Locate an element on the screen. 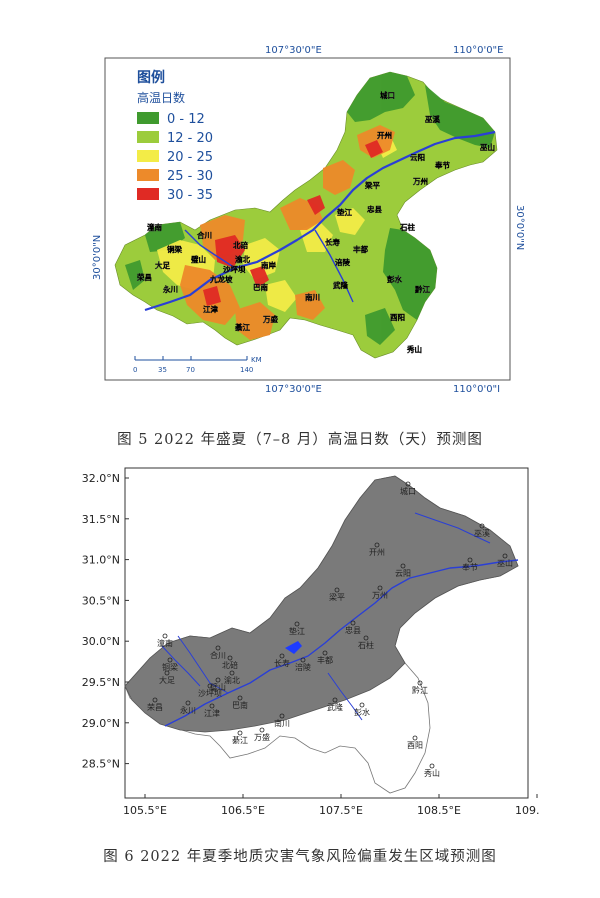 Image resolution: width=600 pixels, height=898 pixels. legend-label: 20 - 25 is located at coordinates (190, 157).